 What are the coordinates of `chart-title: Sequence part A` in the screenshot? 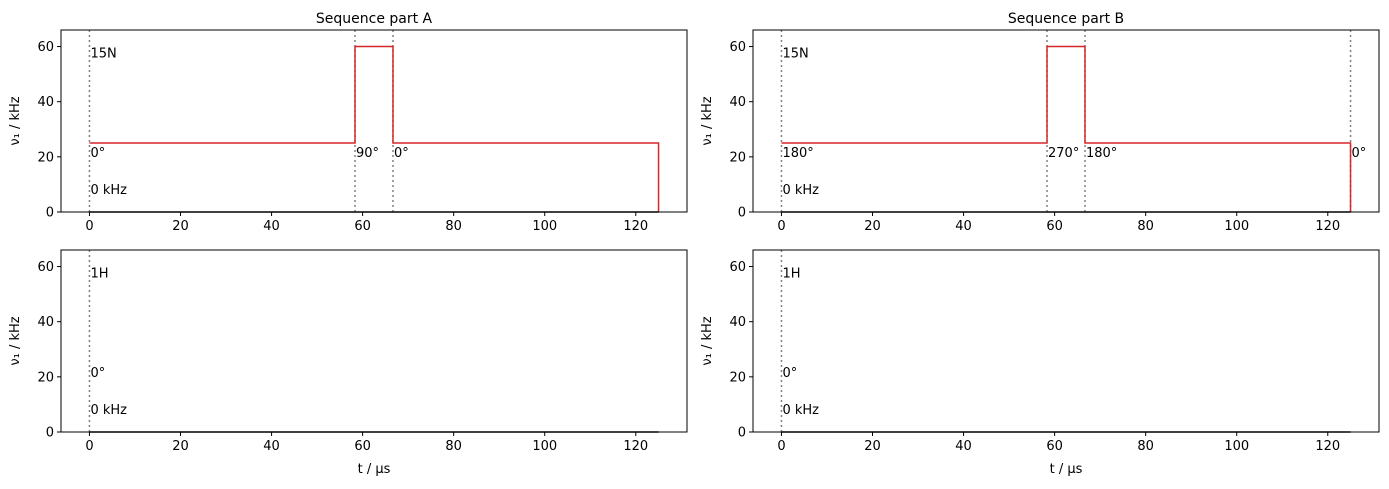 It's located at (374, 19).